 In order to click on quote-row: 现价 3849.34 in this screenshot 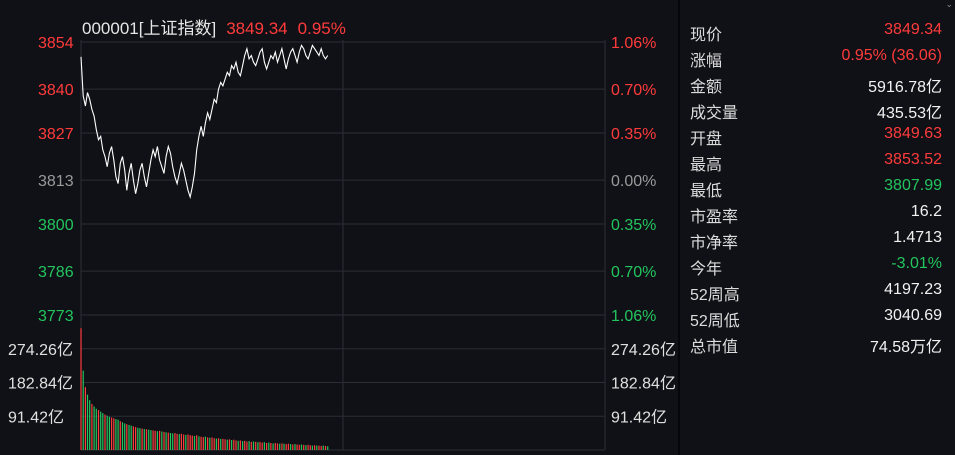, I will do `click(816, 34)`.